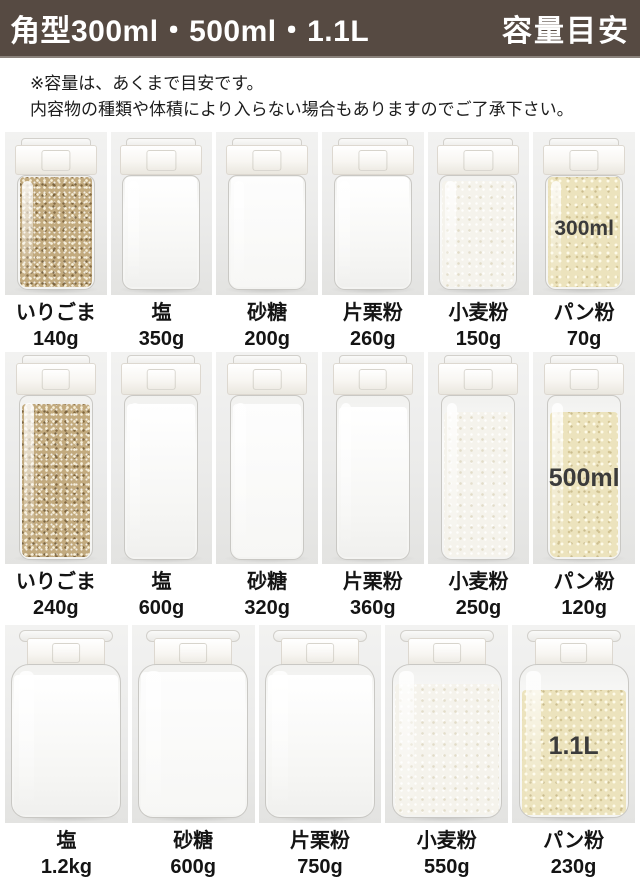 The width and height of the screenshot is (640, 880). I want to click on photo-cell: 500ml, so click(584, 458).